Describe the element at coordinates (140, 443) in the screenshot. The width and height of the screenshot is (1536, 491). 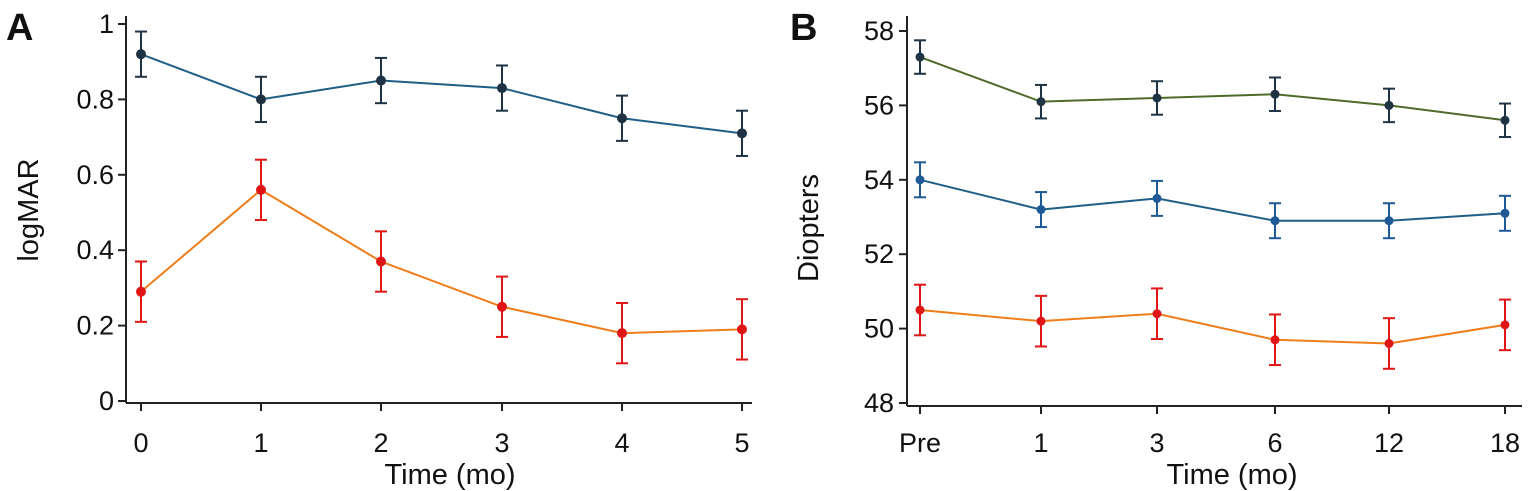
I see `x-tick-label: 0` at that location.